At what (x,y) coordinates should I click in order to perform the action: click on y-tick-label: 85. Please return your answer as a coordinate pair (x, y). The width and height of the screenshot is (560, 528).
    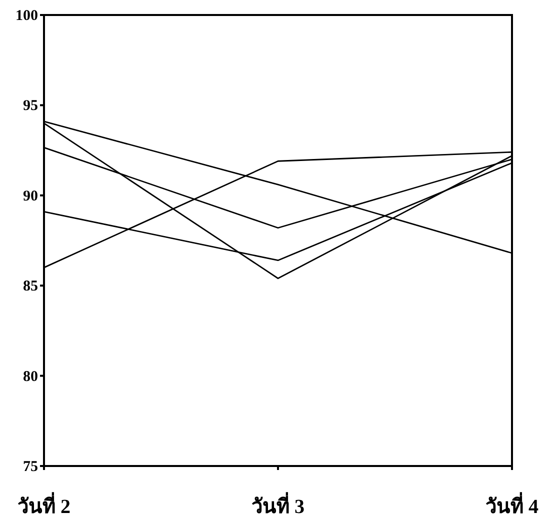
    Looking at the image, I should click on (30, 286).